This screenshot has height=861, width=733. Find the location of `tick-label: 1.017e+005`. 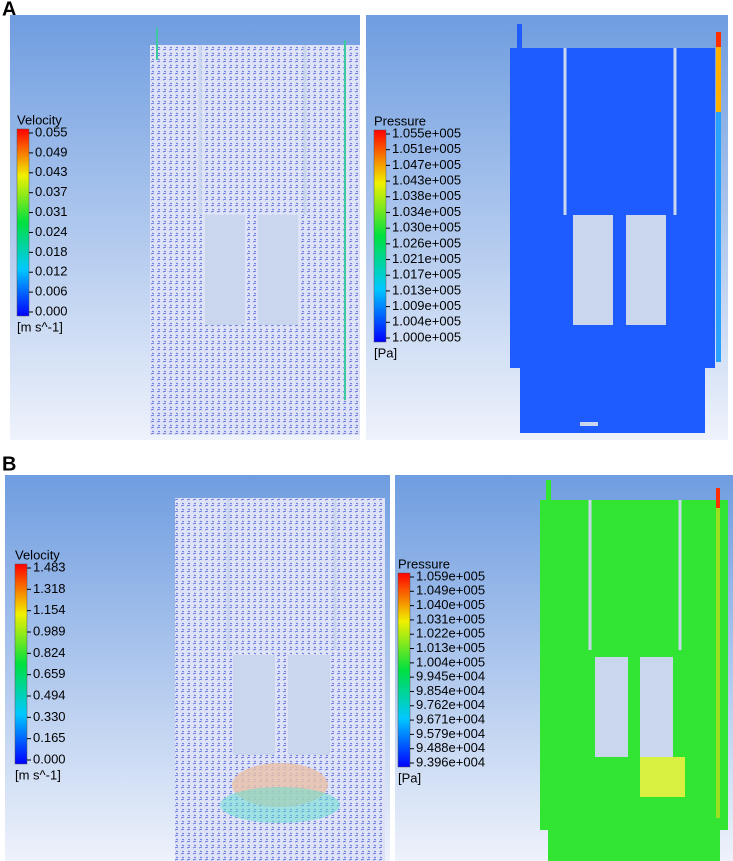

tick-label: 1.017e+005 is located at coordinates (426, 274).